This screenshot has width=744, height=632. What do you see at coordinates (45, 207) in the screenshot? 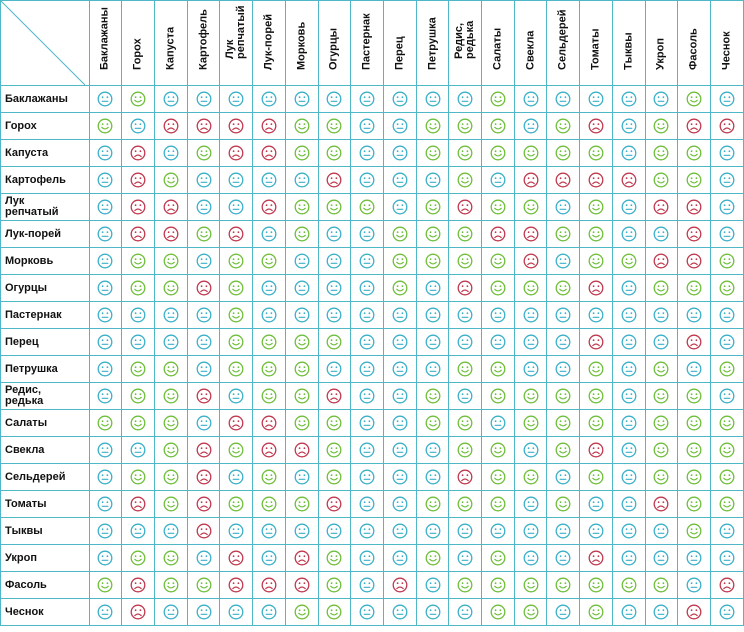
I see `row-header-лук-репчатый: Лук репчатый` at bounding box center [45, 207].